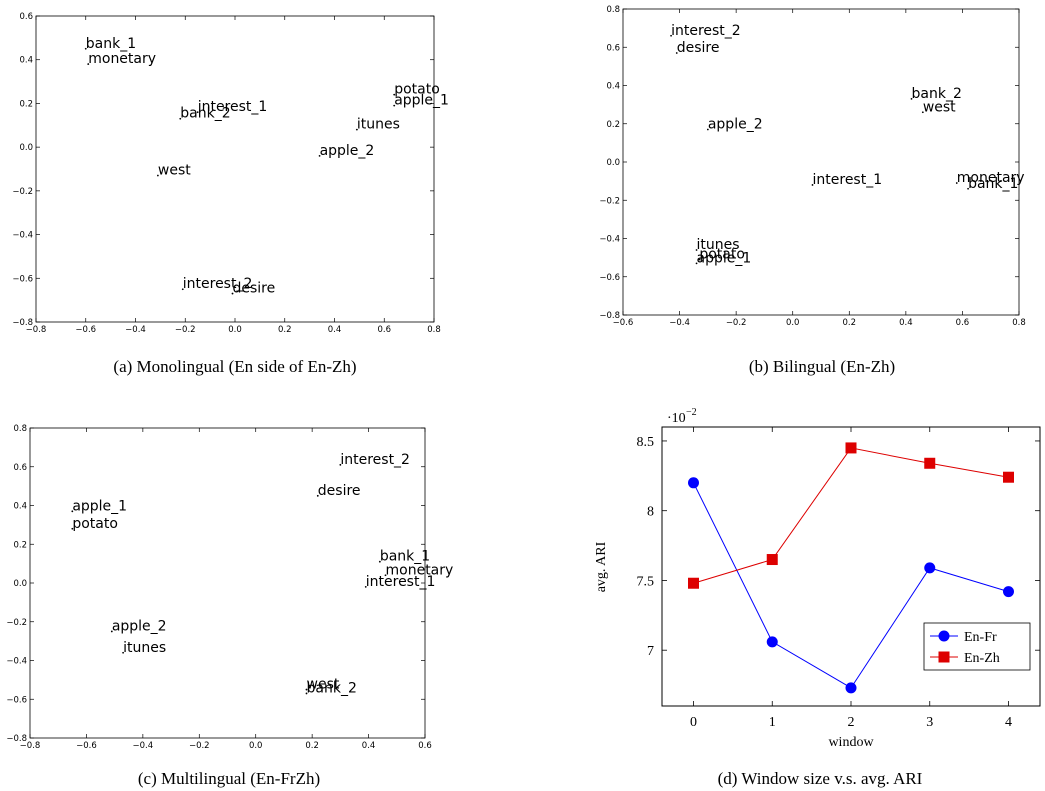 This screenshot has width=1045, height=791. What do you see at coordinates (693, 722) in the screenshot?
I see `x-tick-label: 0` at bounding box center [693, 722].